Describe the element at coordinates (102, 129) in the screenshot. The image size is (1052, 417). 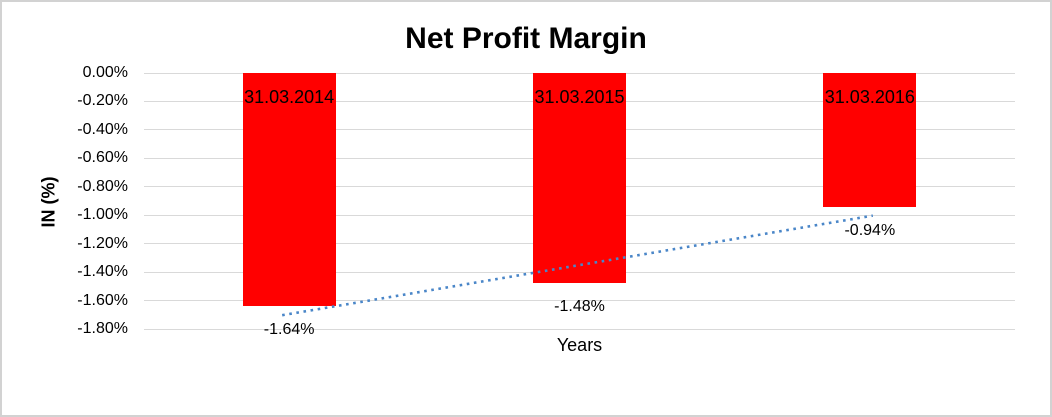
I see `y-tick-label: -0.40%` at that location.